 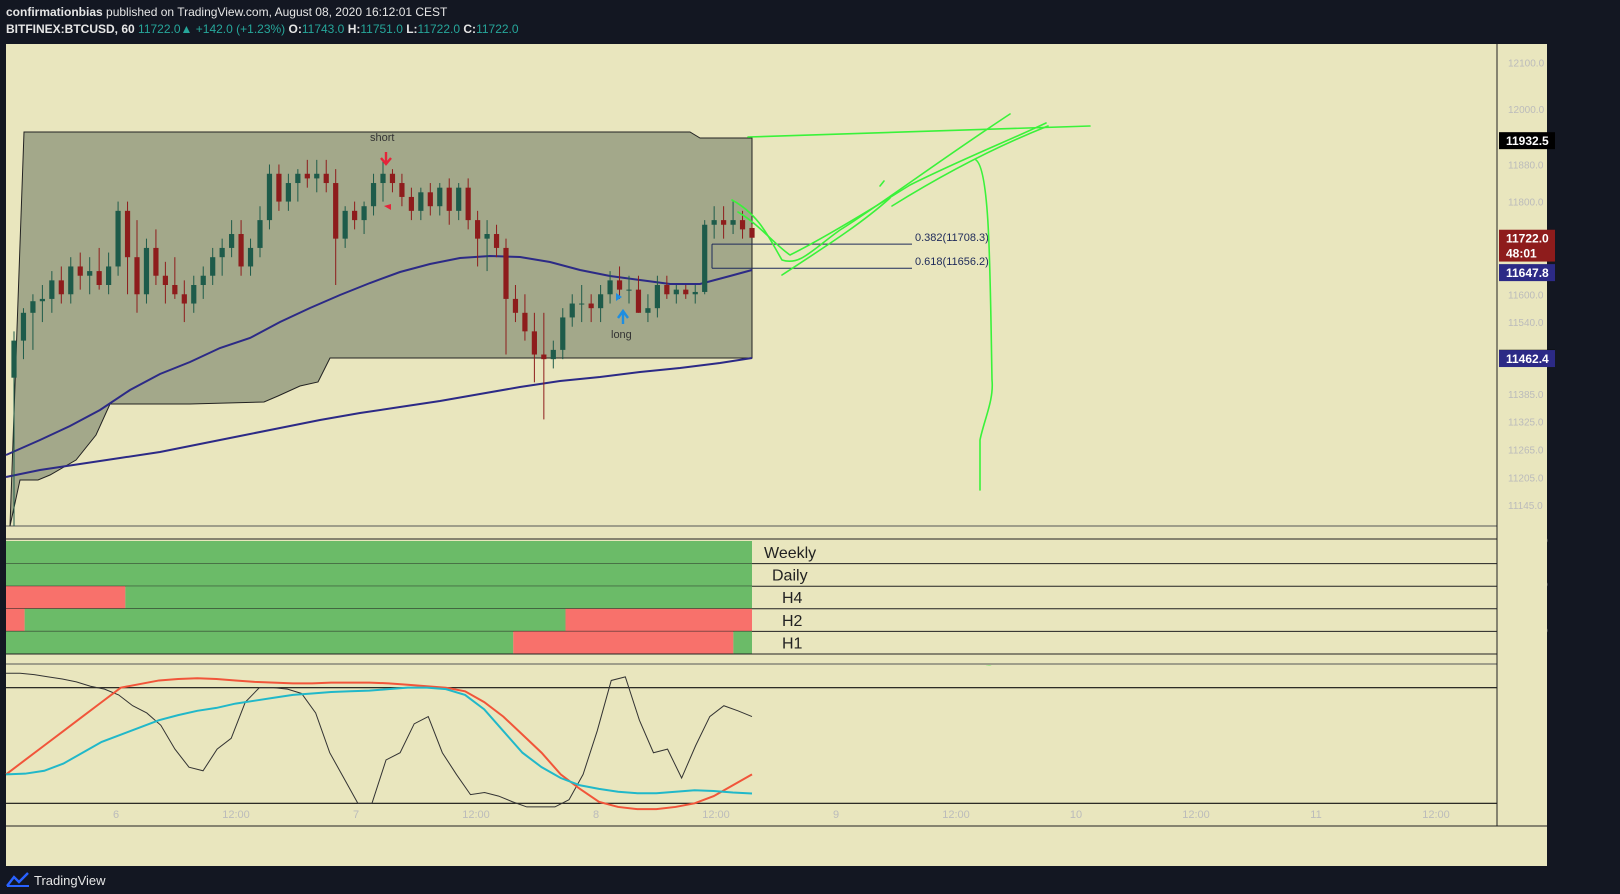 I want to click on symbol-label: BITFINEX:BTCUSD, 60, so click(x=70, y=29).